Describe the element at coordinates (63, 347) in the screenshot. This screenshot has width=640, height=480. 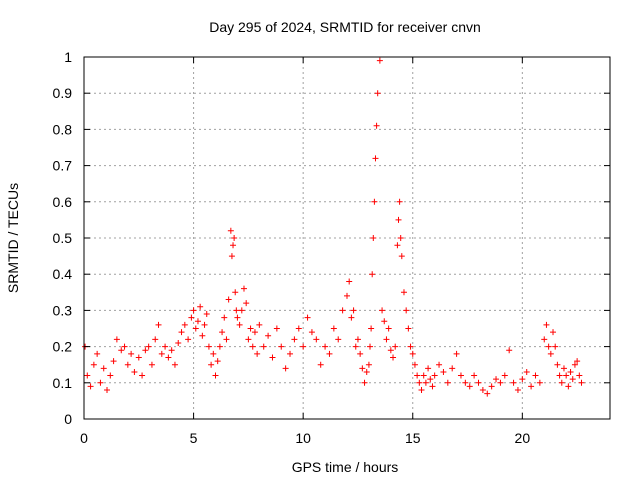
I see `y-tick-label: 0.2` at that location.